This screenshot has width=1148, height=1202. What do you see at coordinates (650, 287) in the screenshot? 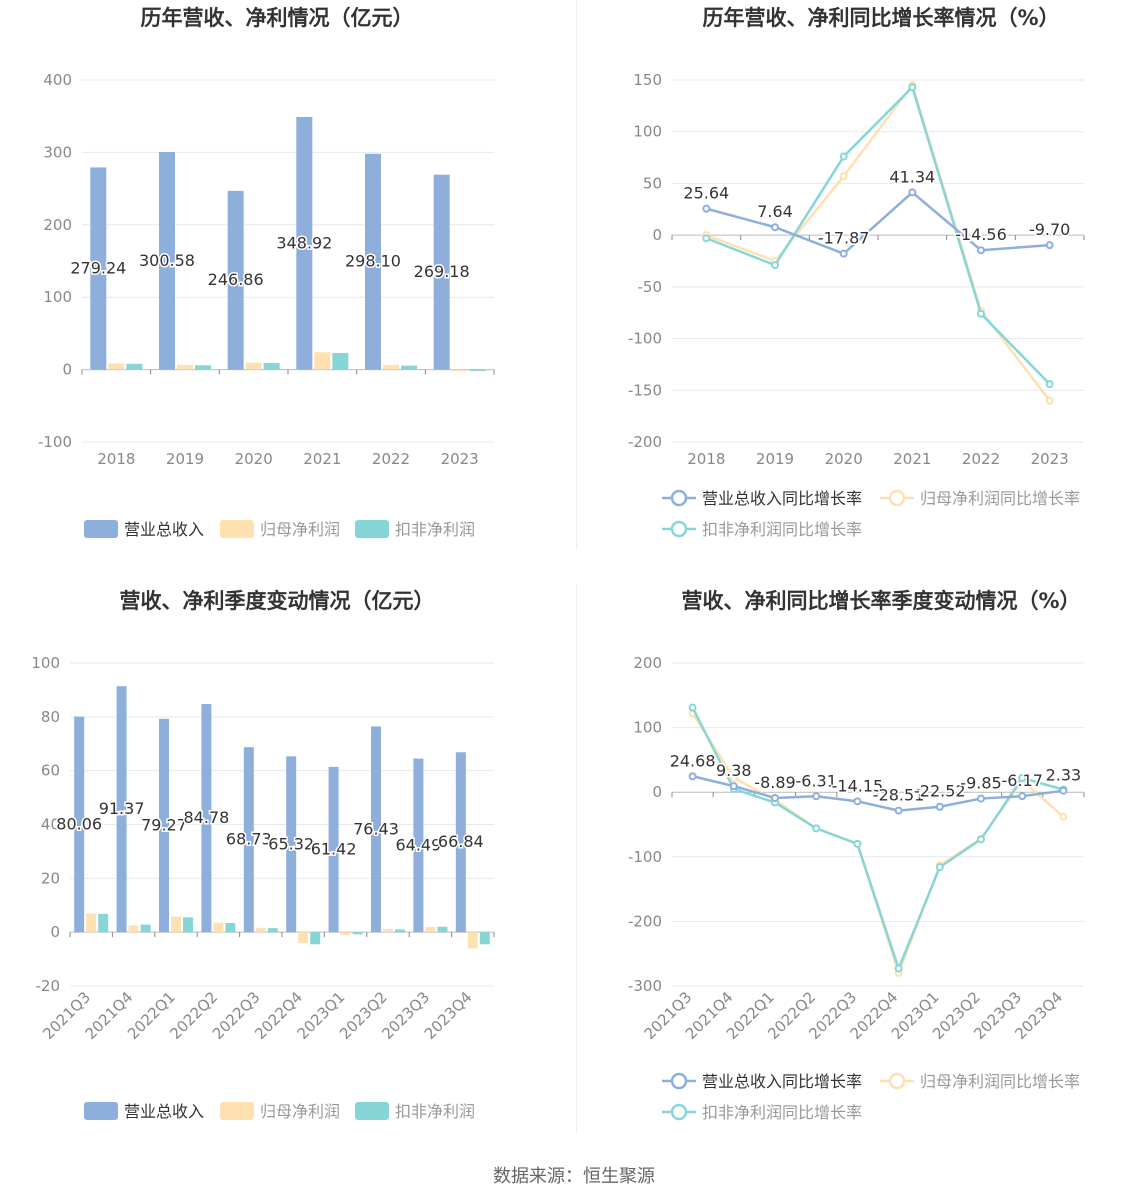
I see `y-tick-label: -50` at bounding box center [650, 287].